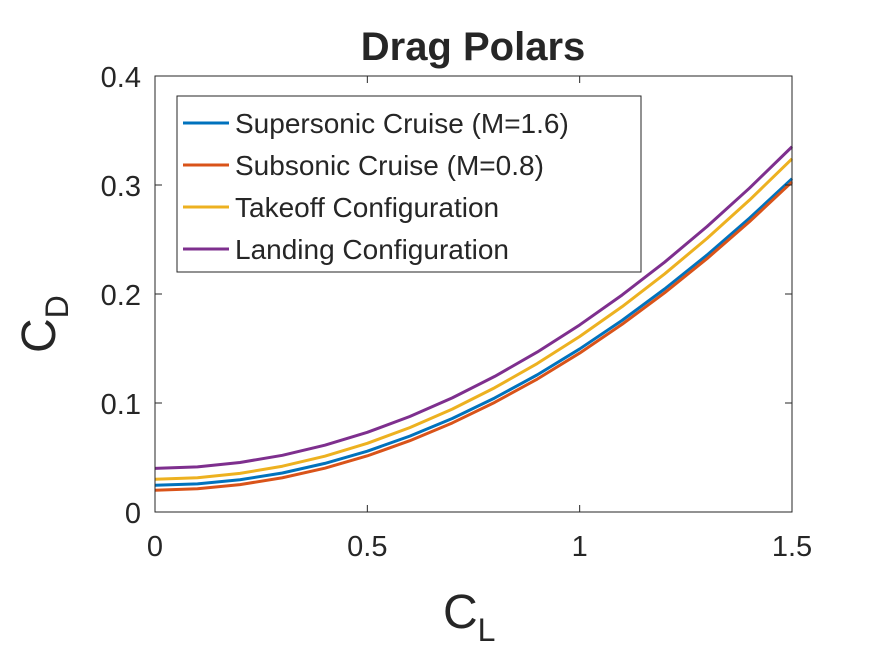  I want to click on legend-label-1: Supersonic Cruise (M=1.6), so click(402, 123).